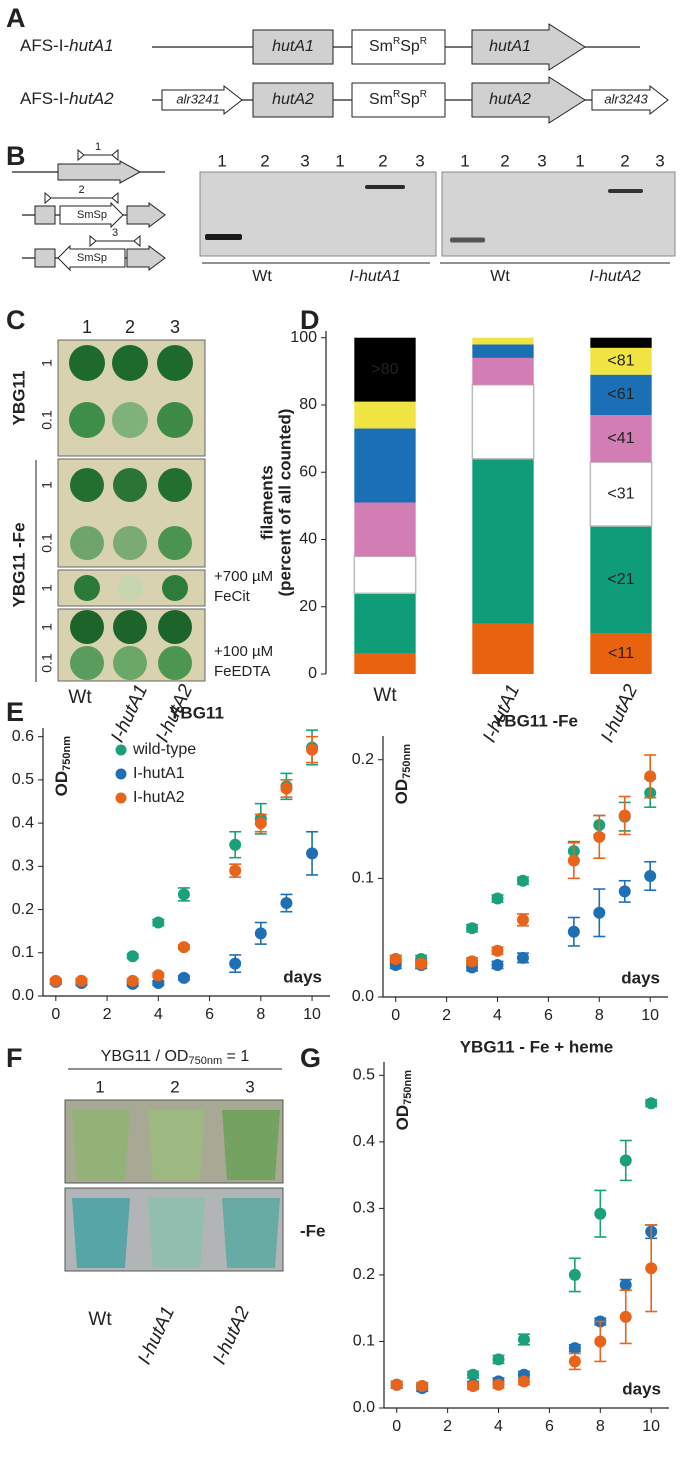 The width and height of the screenshot is (684, 1457). What do you see at coordinates (67, 753) in the screenshot?
I see `y-axis-label-sub: 750nm` at bounding box center [67, 753].